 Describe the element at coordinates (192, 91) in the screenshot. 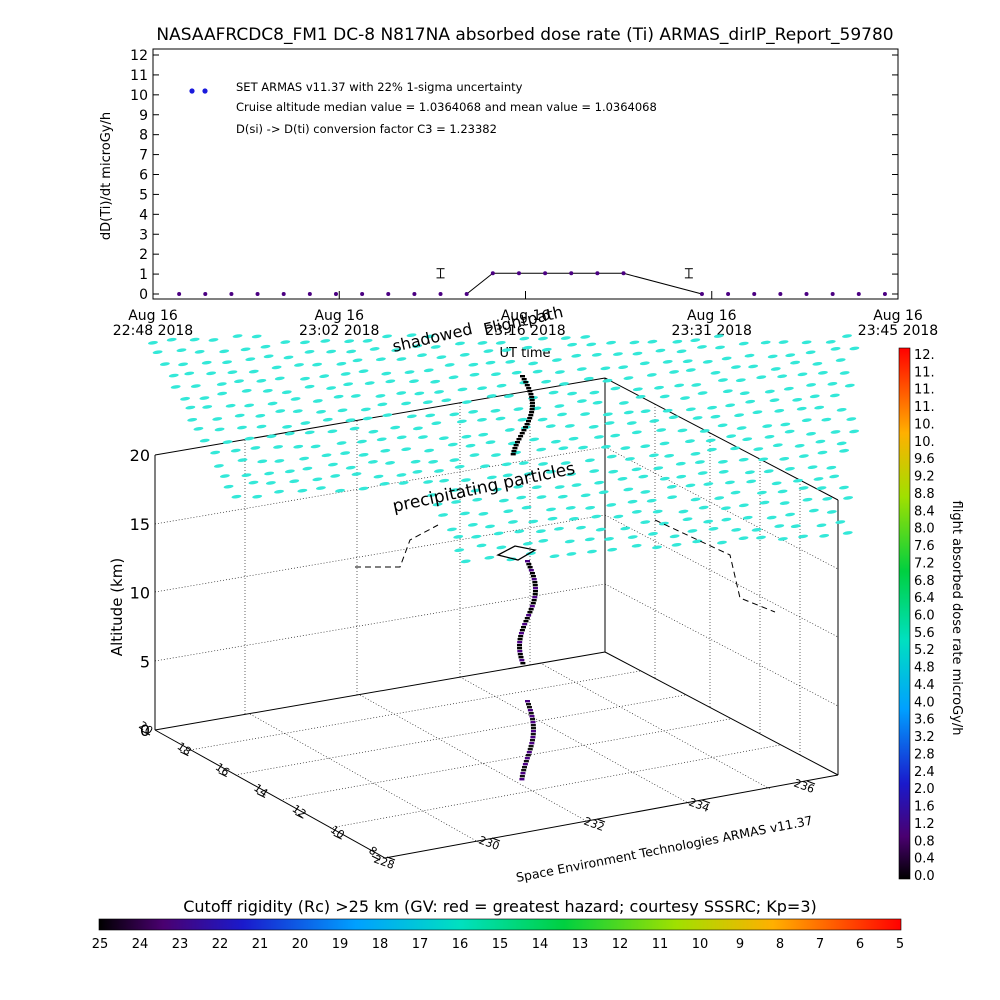

I see `legend-dot-icon` at that location.